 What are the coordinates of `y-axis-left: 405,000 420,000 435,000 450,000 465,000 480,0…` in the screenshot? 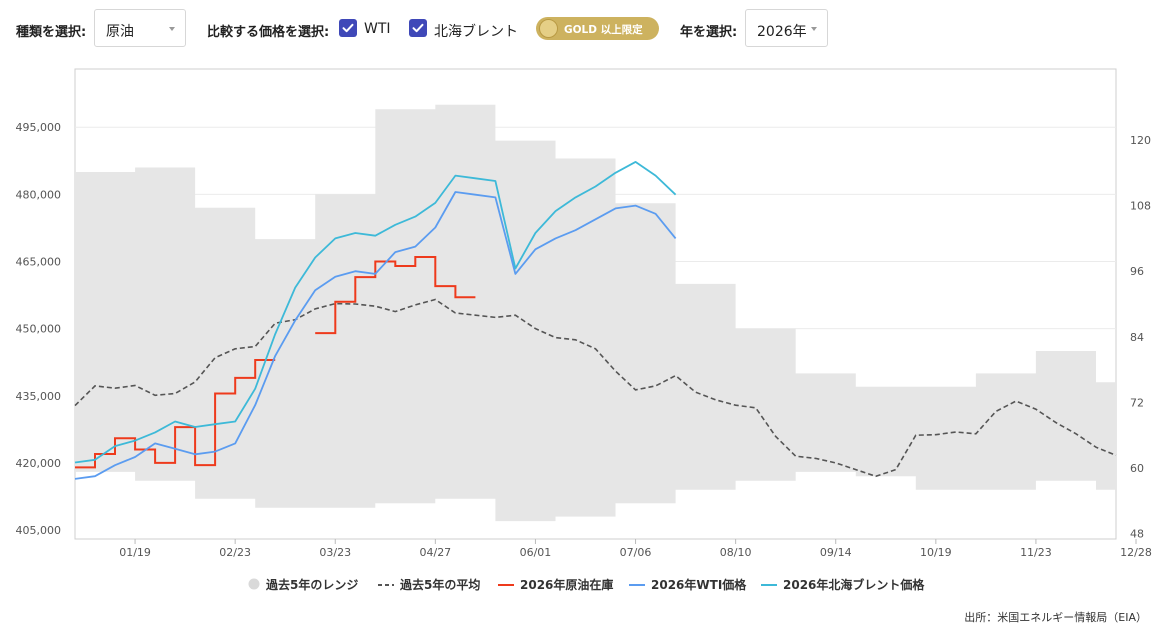 It's located at (39, 329).